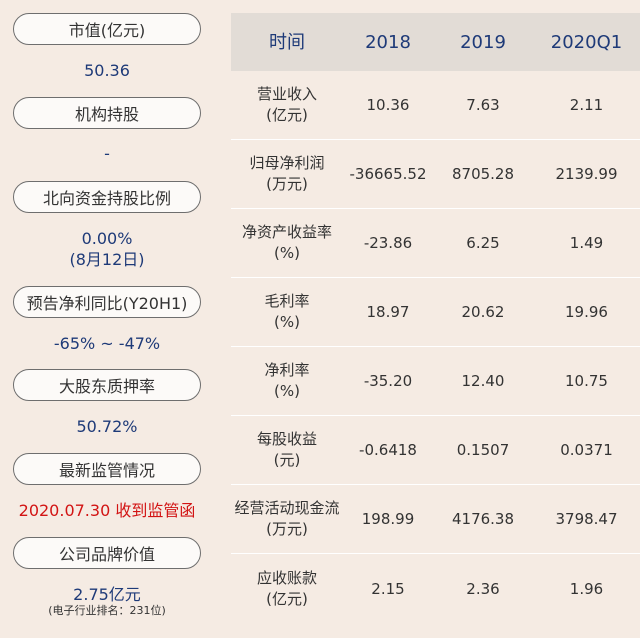  What do you see at coordinates (107, 29) in the screenshot?
I see `metric-label-market-cap: 市值(亿元)` at bounding box center [107, 29].